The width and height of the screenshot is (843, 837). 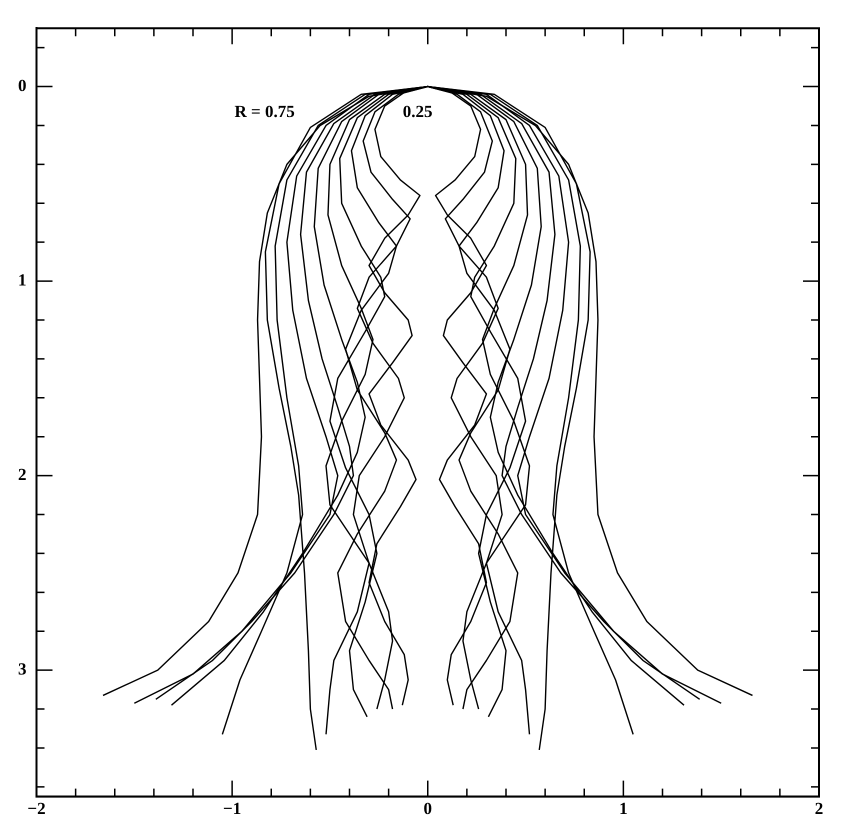 What do you see at coordinates (22, 669) in the screenshot?
I see `y-tick-label: 3` at bounding box center [22, 669].